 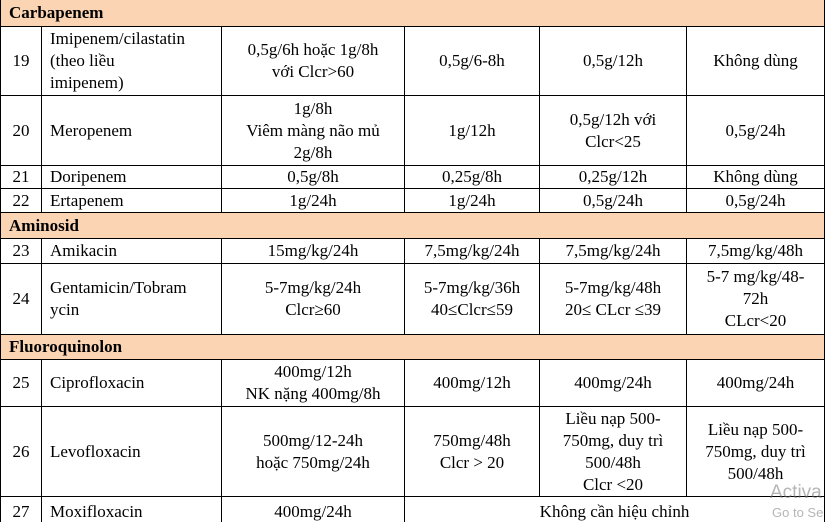 I want to click on dose-cell: 5-7mg/kg/36h 40≤Clcr≤59, so click(x=472, y=299).